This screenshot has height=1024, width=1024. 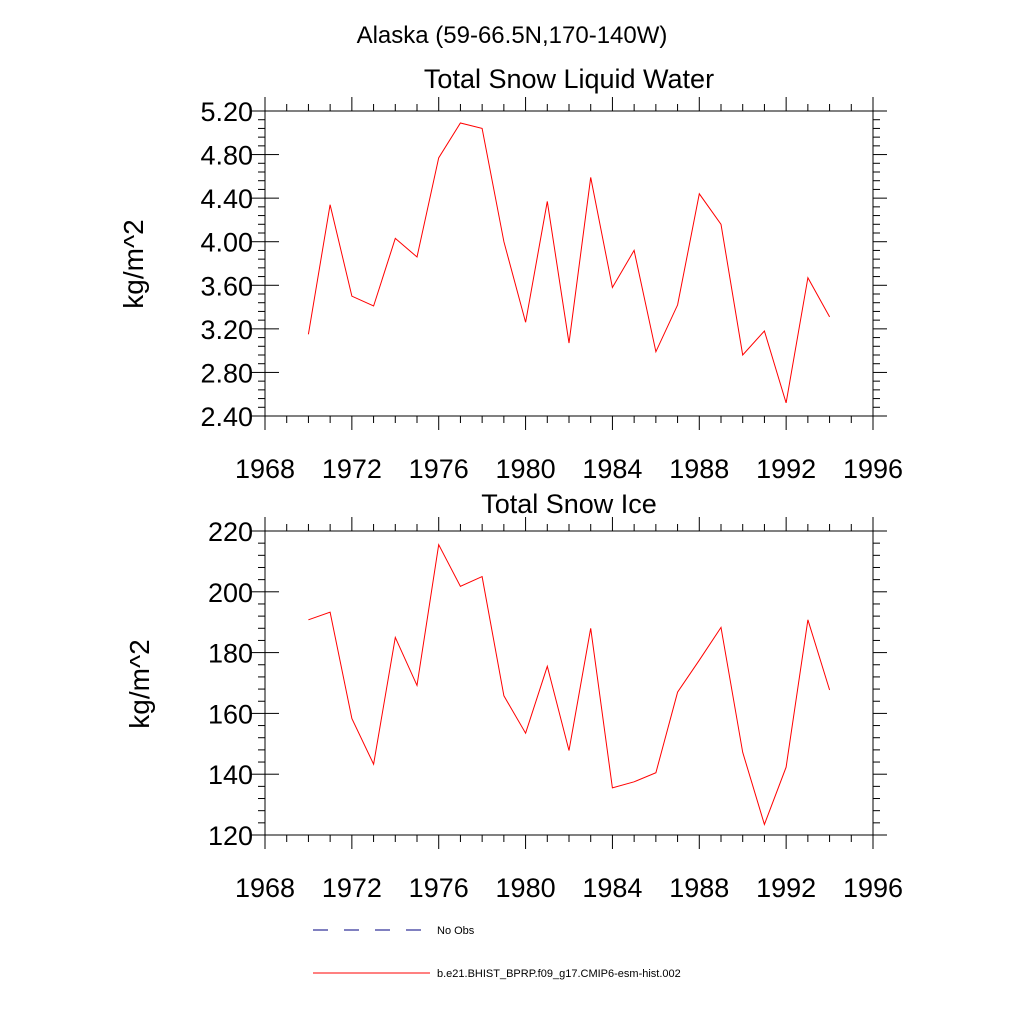 I want to click on y-tick-label: 5.20, so click(x=226, y=112).